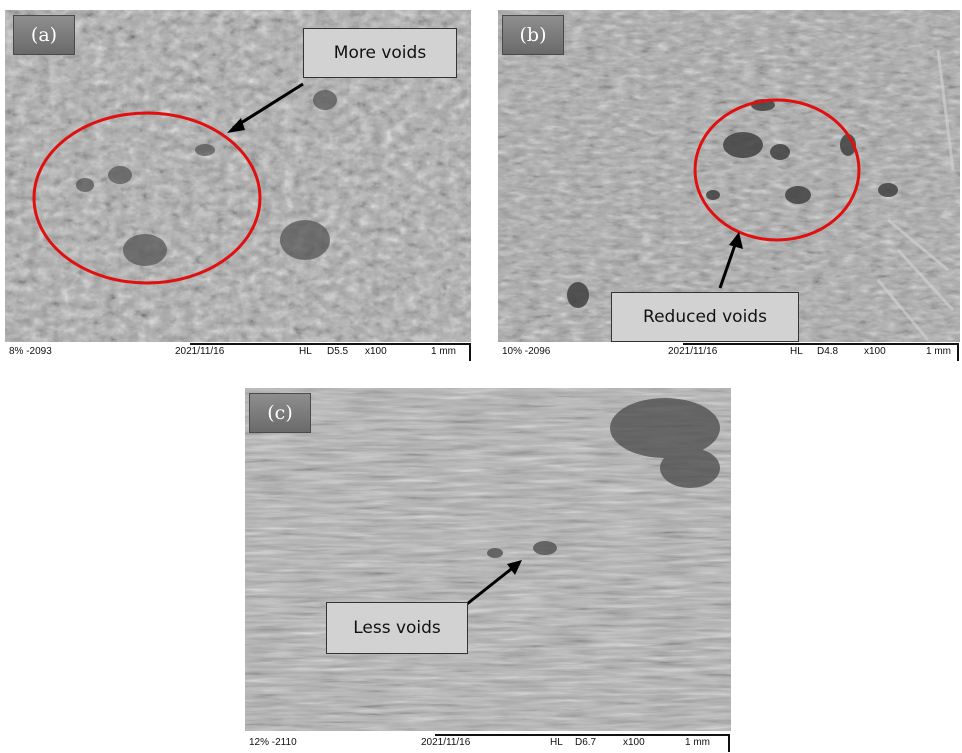 The height and width of the screenshot is (753, 962). What do you see at coordinates (875, 351) in the screenshot?
I see `mag-b: x100` at bounding box center [875, 351].